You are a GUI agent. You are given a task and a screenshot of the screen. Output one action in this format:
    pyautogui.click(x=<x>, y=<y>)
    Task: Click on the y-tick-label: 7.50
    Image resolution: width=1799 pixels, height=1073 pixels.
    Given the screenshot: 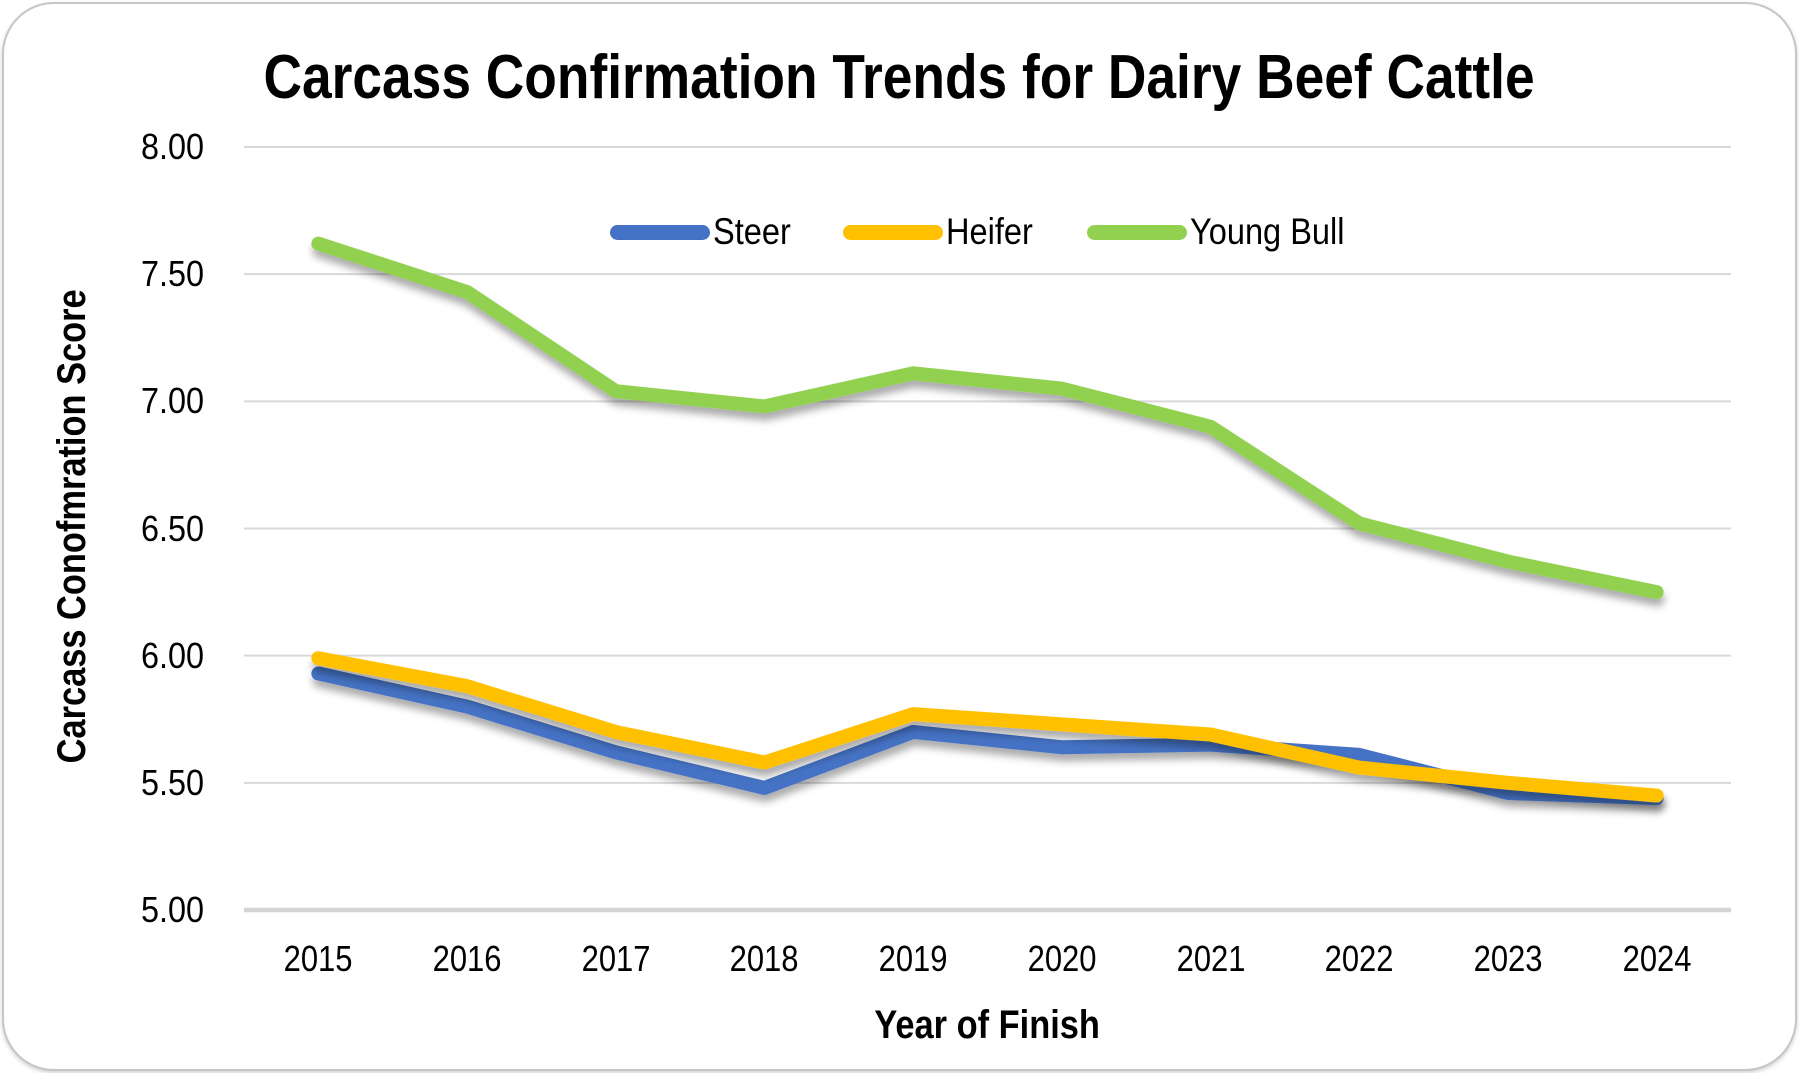 What is the action you would take?
    pyautogui.click(x=172, y=274)
    